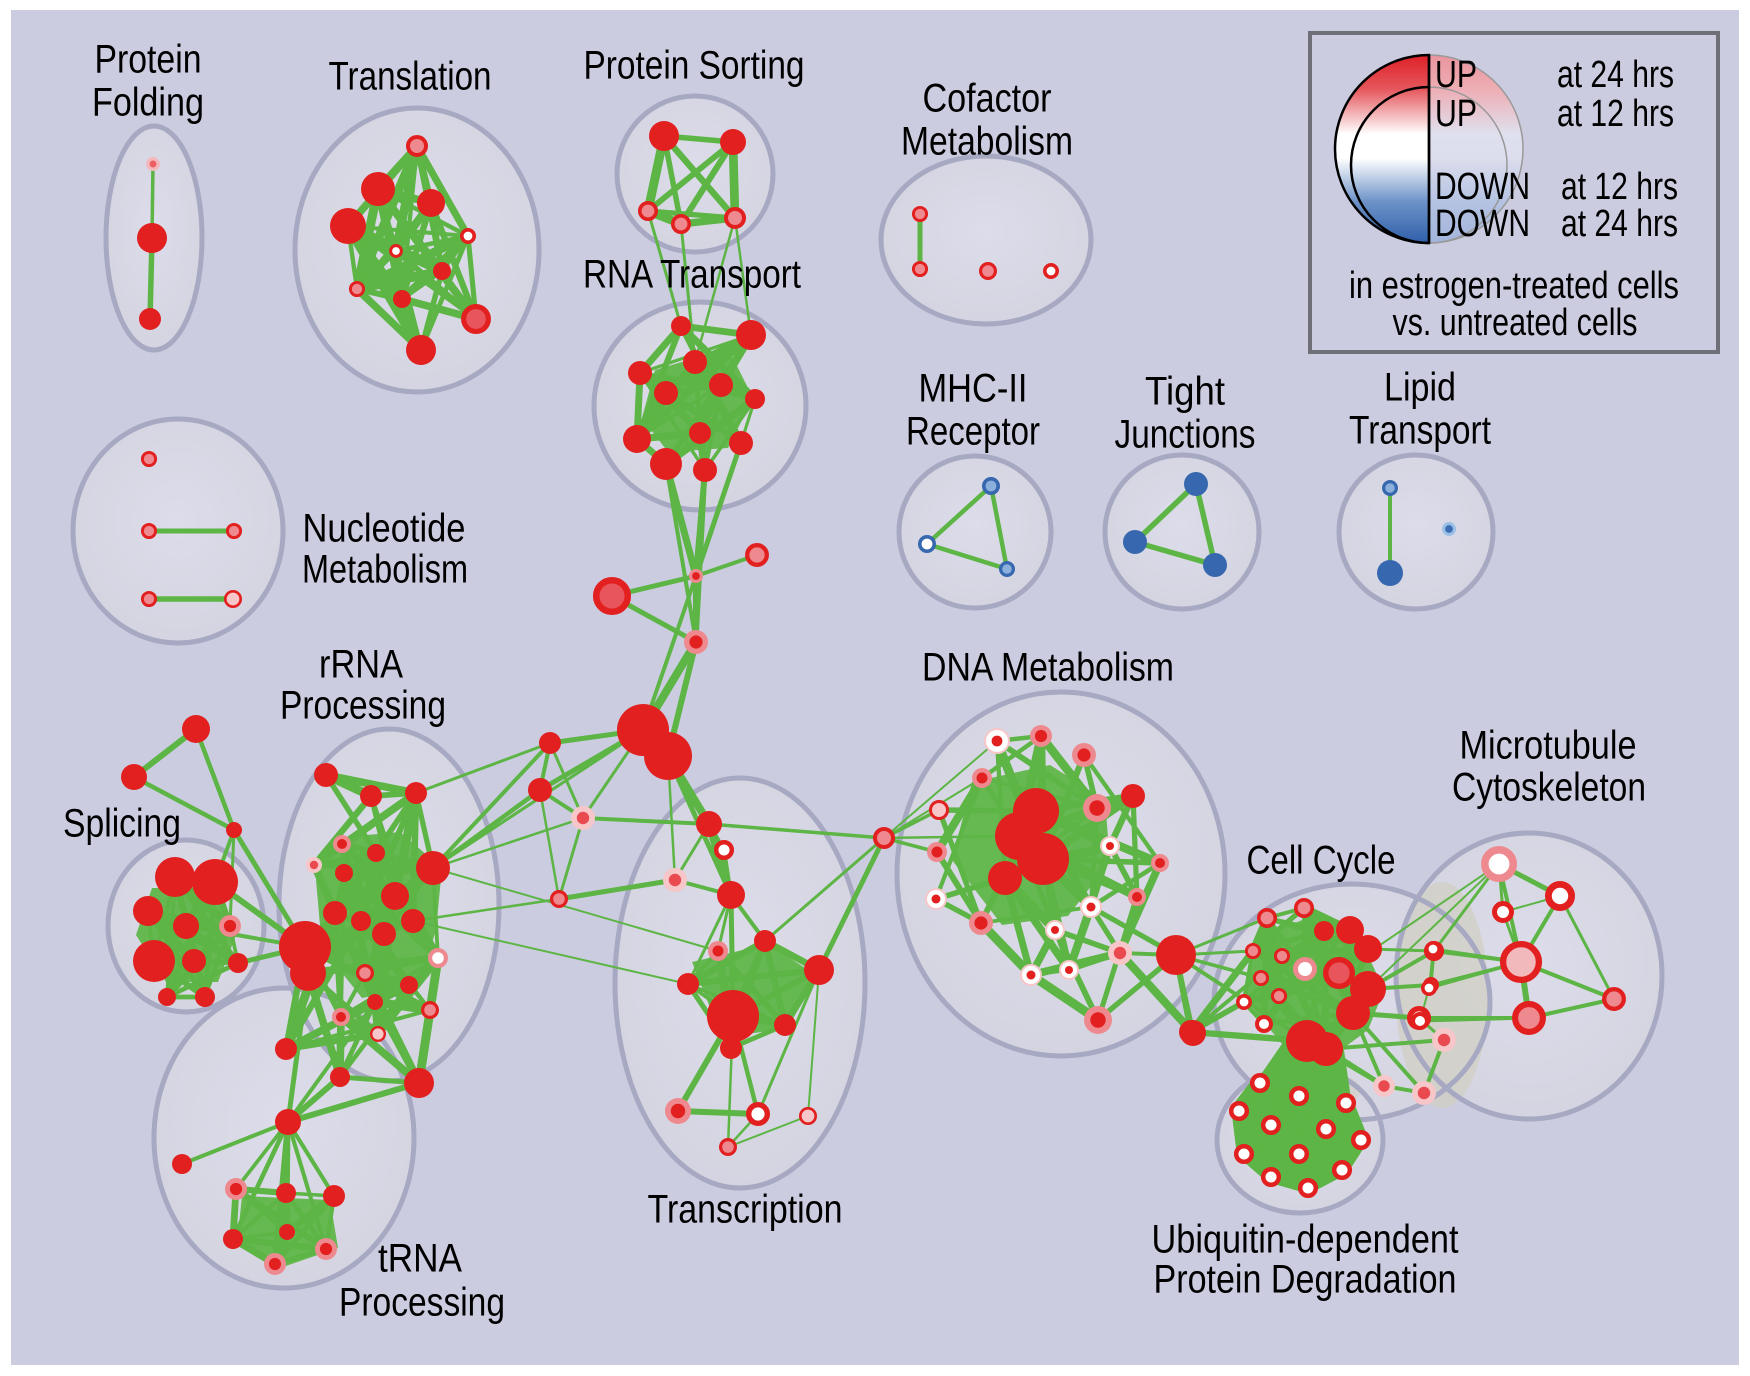  What do you see at coordinates (1420, 388) in the screenshot?
I see `svg-text: Lipid` at bounding box center [1420, 388].